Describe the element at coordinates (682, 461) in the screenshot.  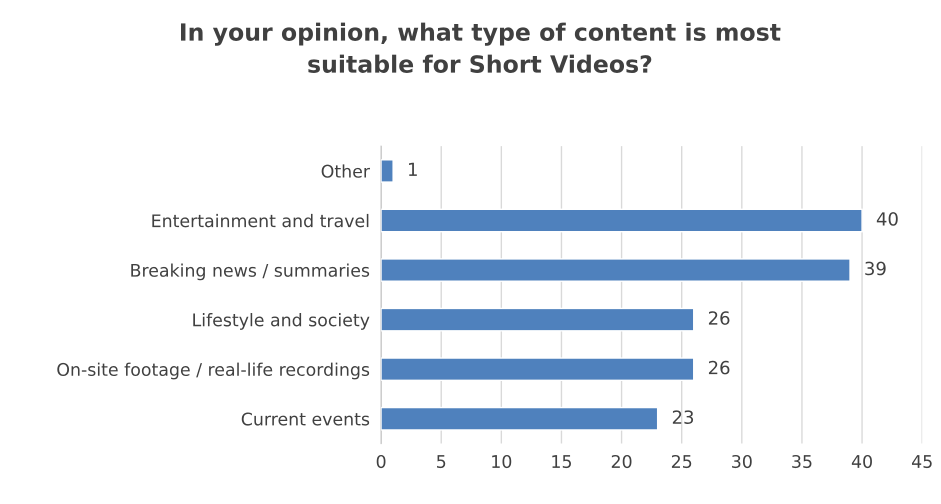
I see `x-tick-label: 25` at that location.